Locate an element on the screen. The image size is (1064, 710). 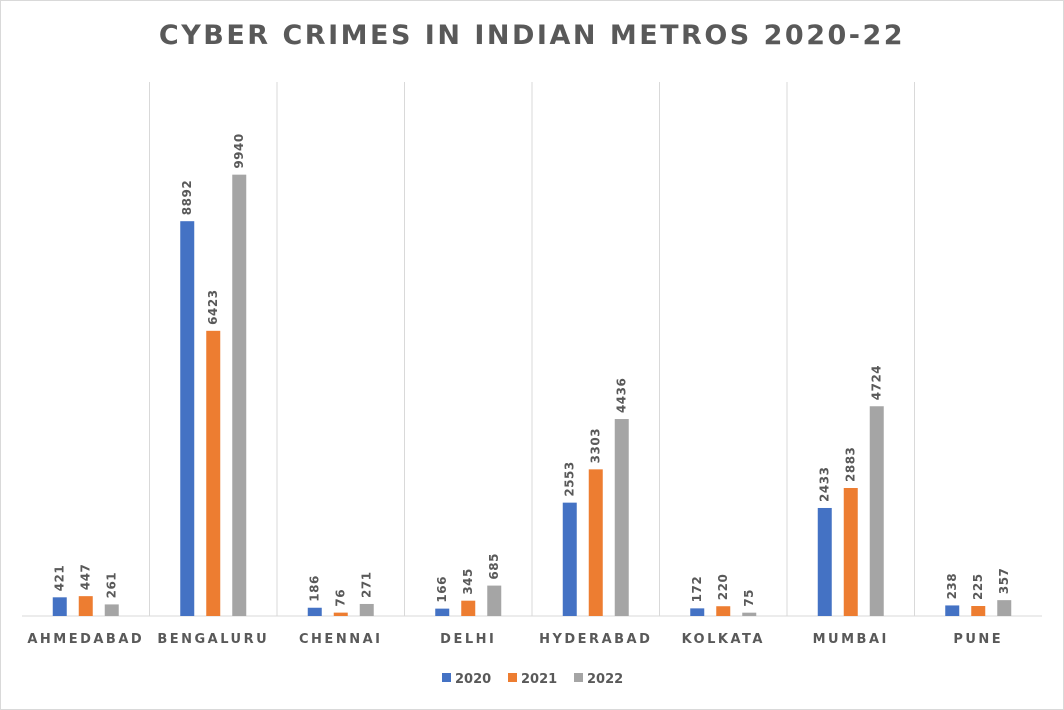
data-label: 357 is located at coordinates (1004, 581).